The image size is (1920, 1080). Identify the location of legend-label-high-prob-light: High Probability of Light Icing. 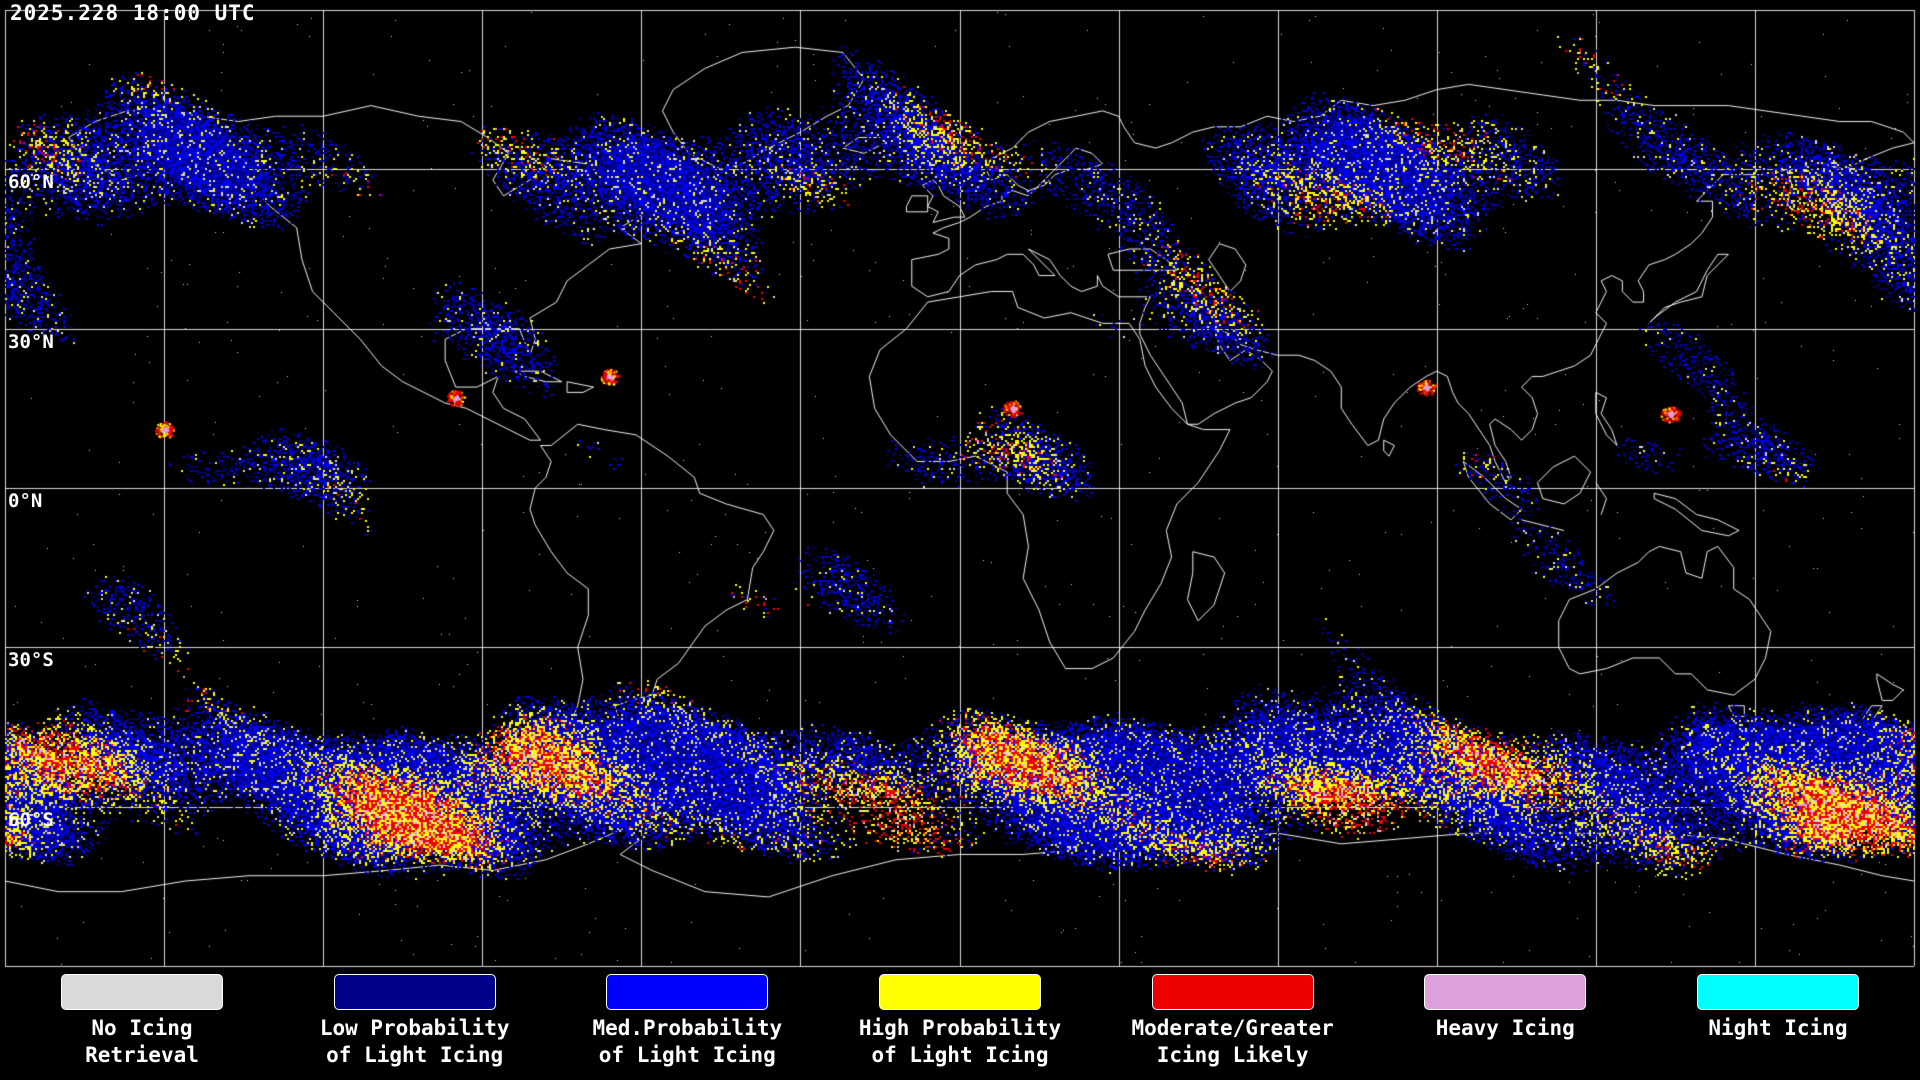
(960, 1041).